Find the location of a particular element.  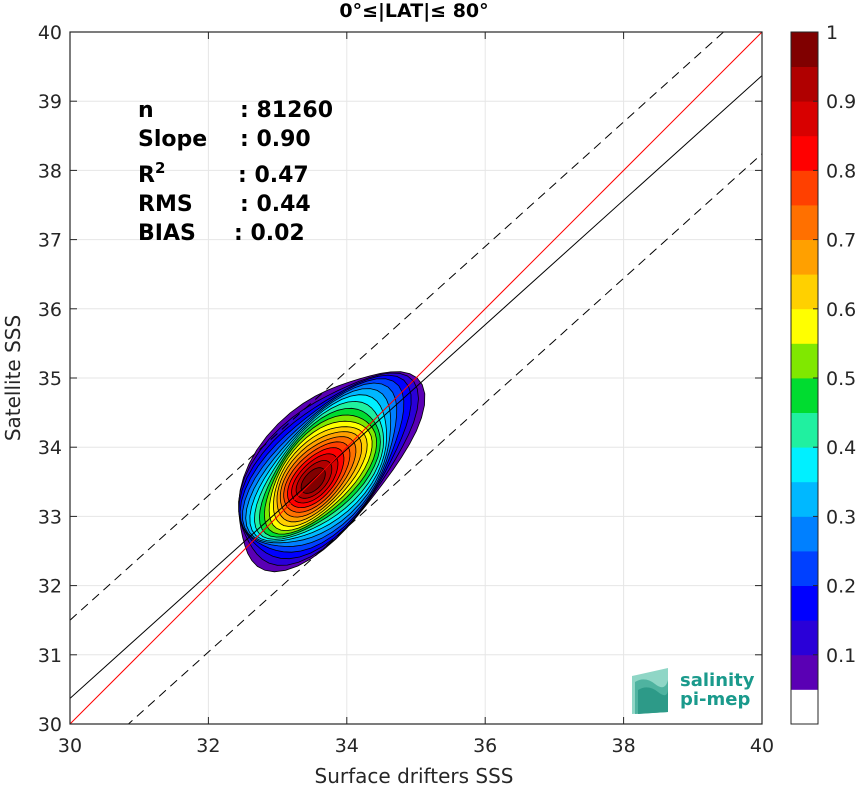

x-axis-label: Surface drifters SSS is located at coordinates (414, 775).